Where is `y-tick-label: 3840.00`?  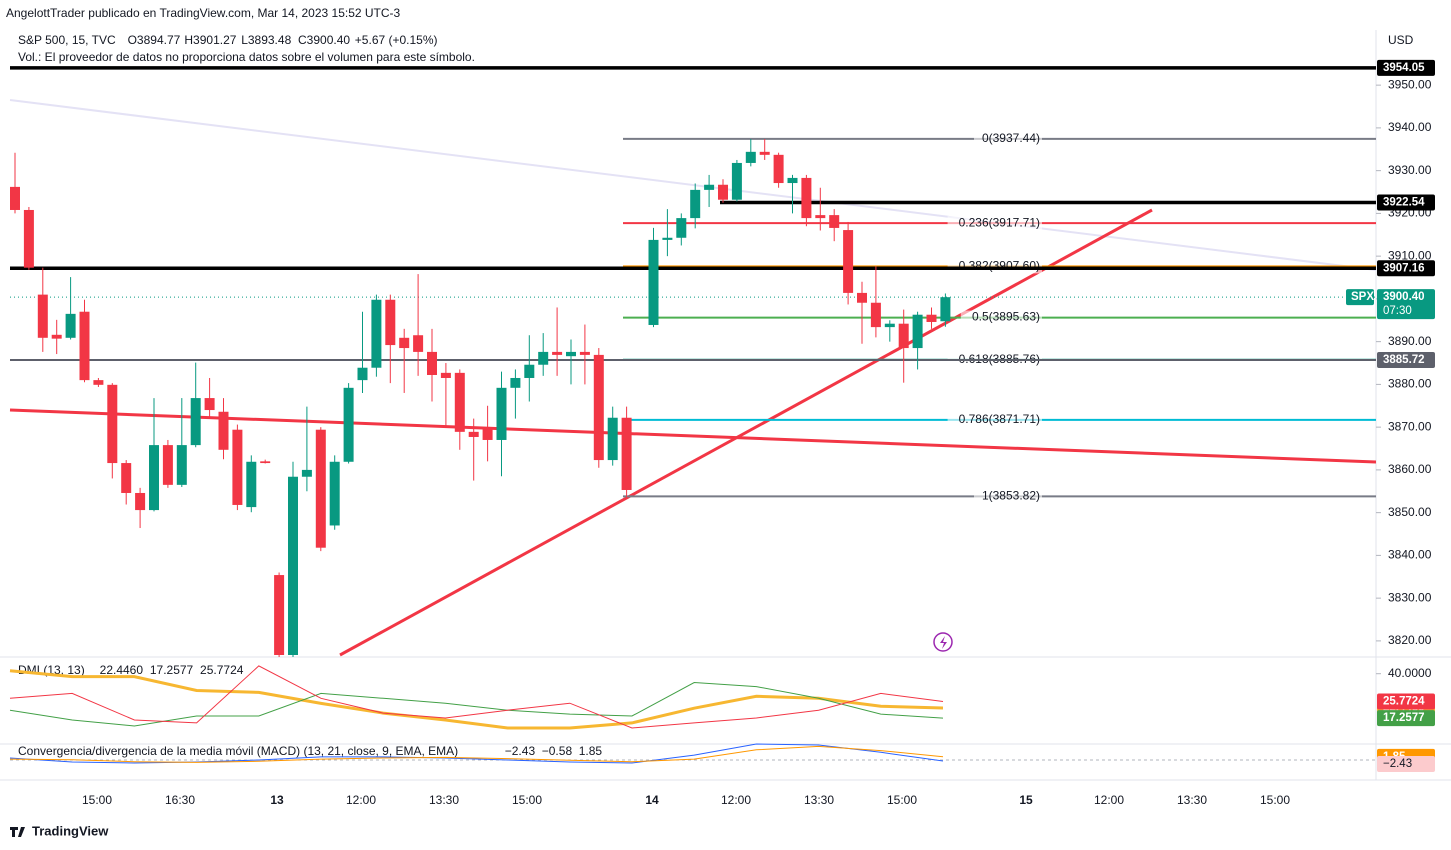
y-tick-label: 3840.00 is located at coordinates (1410, 555).